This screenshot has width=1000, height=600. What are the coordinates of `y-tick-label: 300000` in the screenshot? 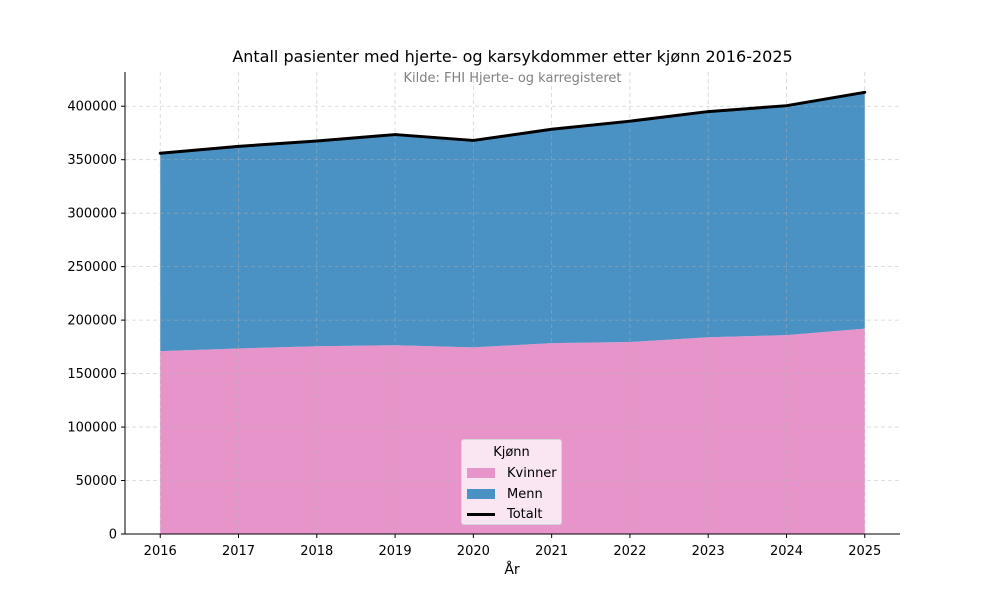 It's located at (92, 214).